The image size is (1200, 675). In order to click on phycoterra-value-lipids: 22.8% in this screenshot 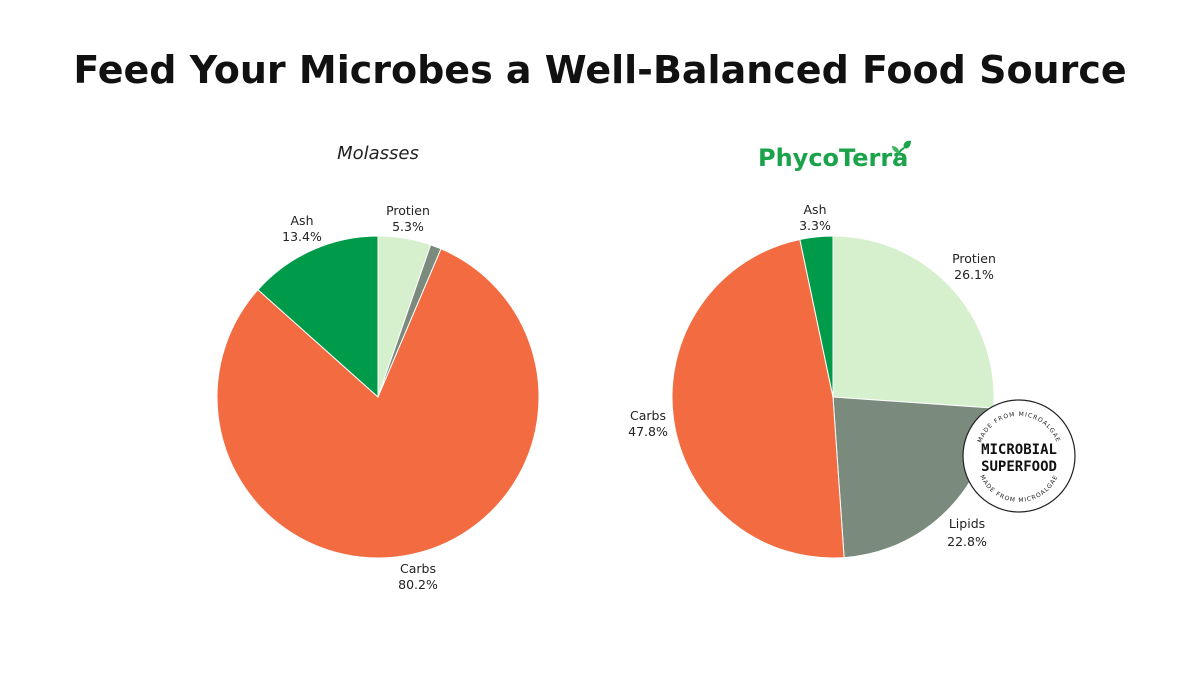, I will do `click(967, 541)`.